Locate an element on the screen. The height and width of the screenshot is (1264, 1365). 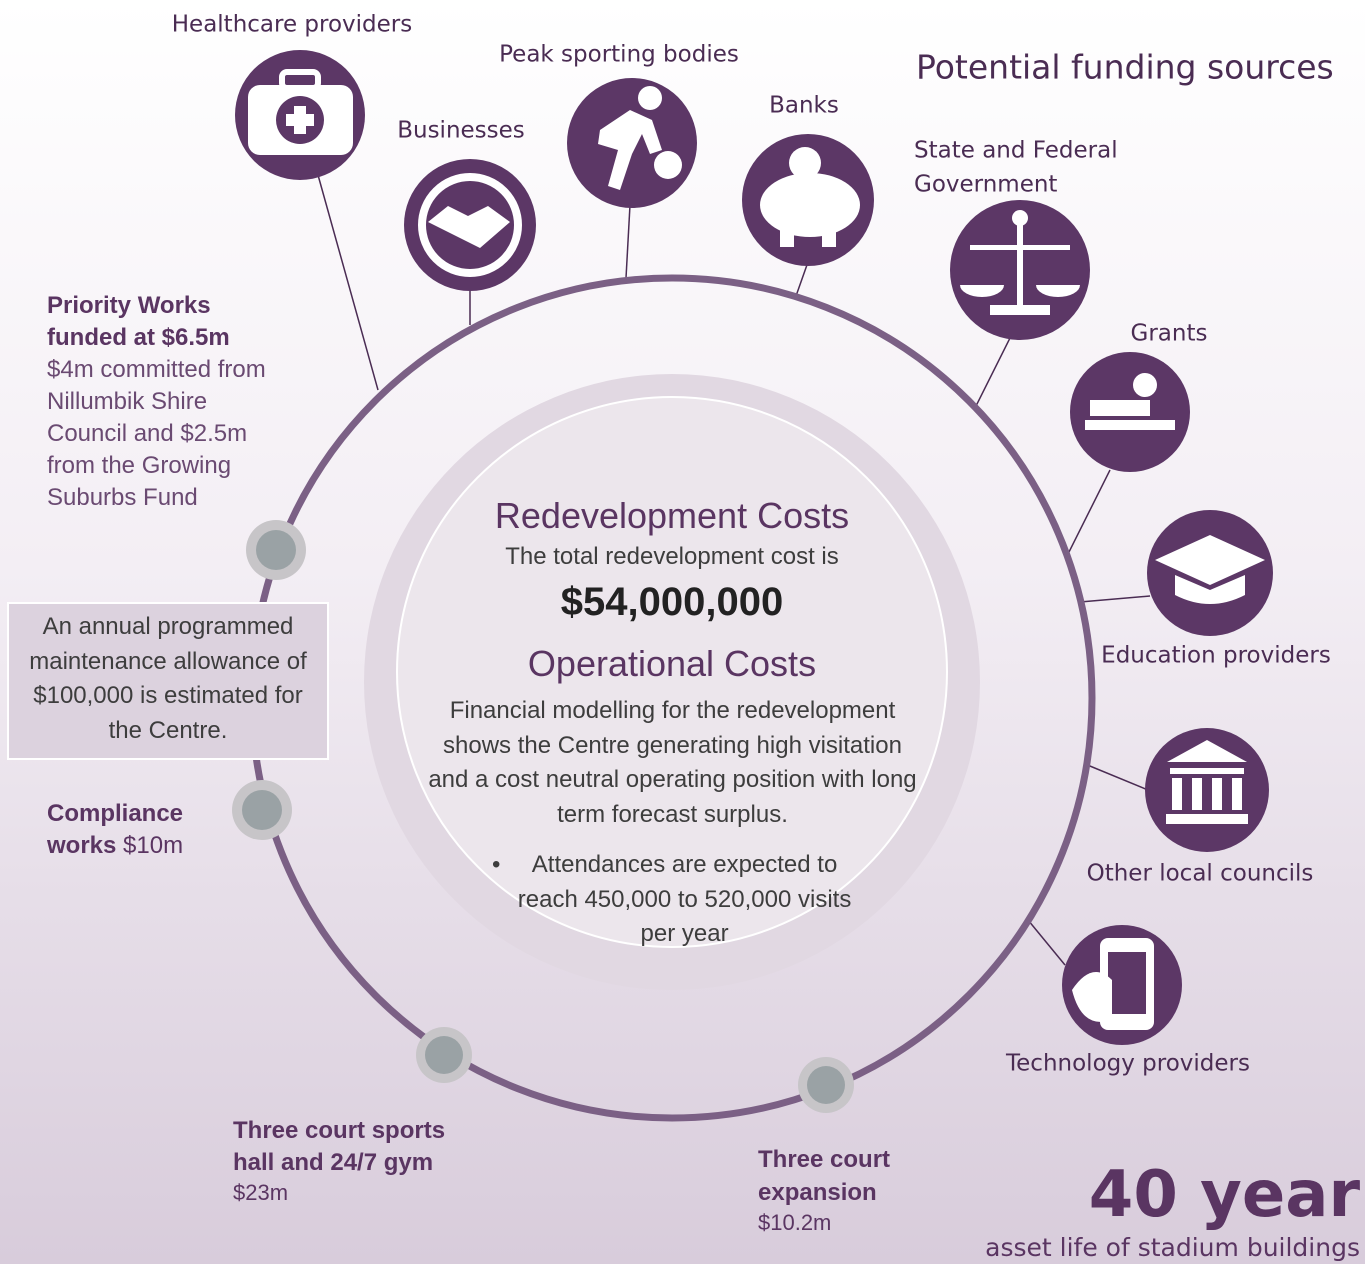
stage-detail: $10m is located at coordinates (153, 845).